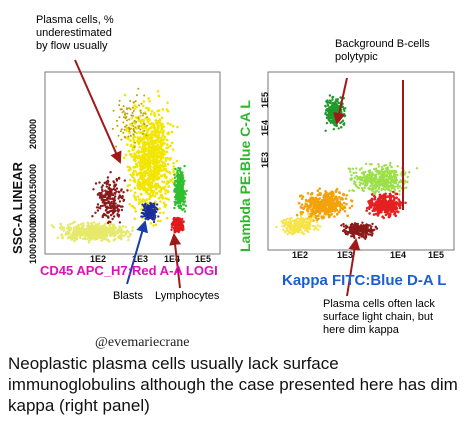  I want to click on blasts-annotation: Blasts, so click(128, 296).